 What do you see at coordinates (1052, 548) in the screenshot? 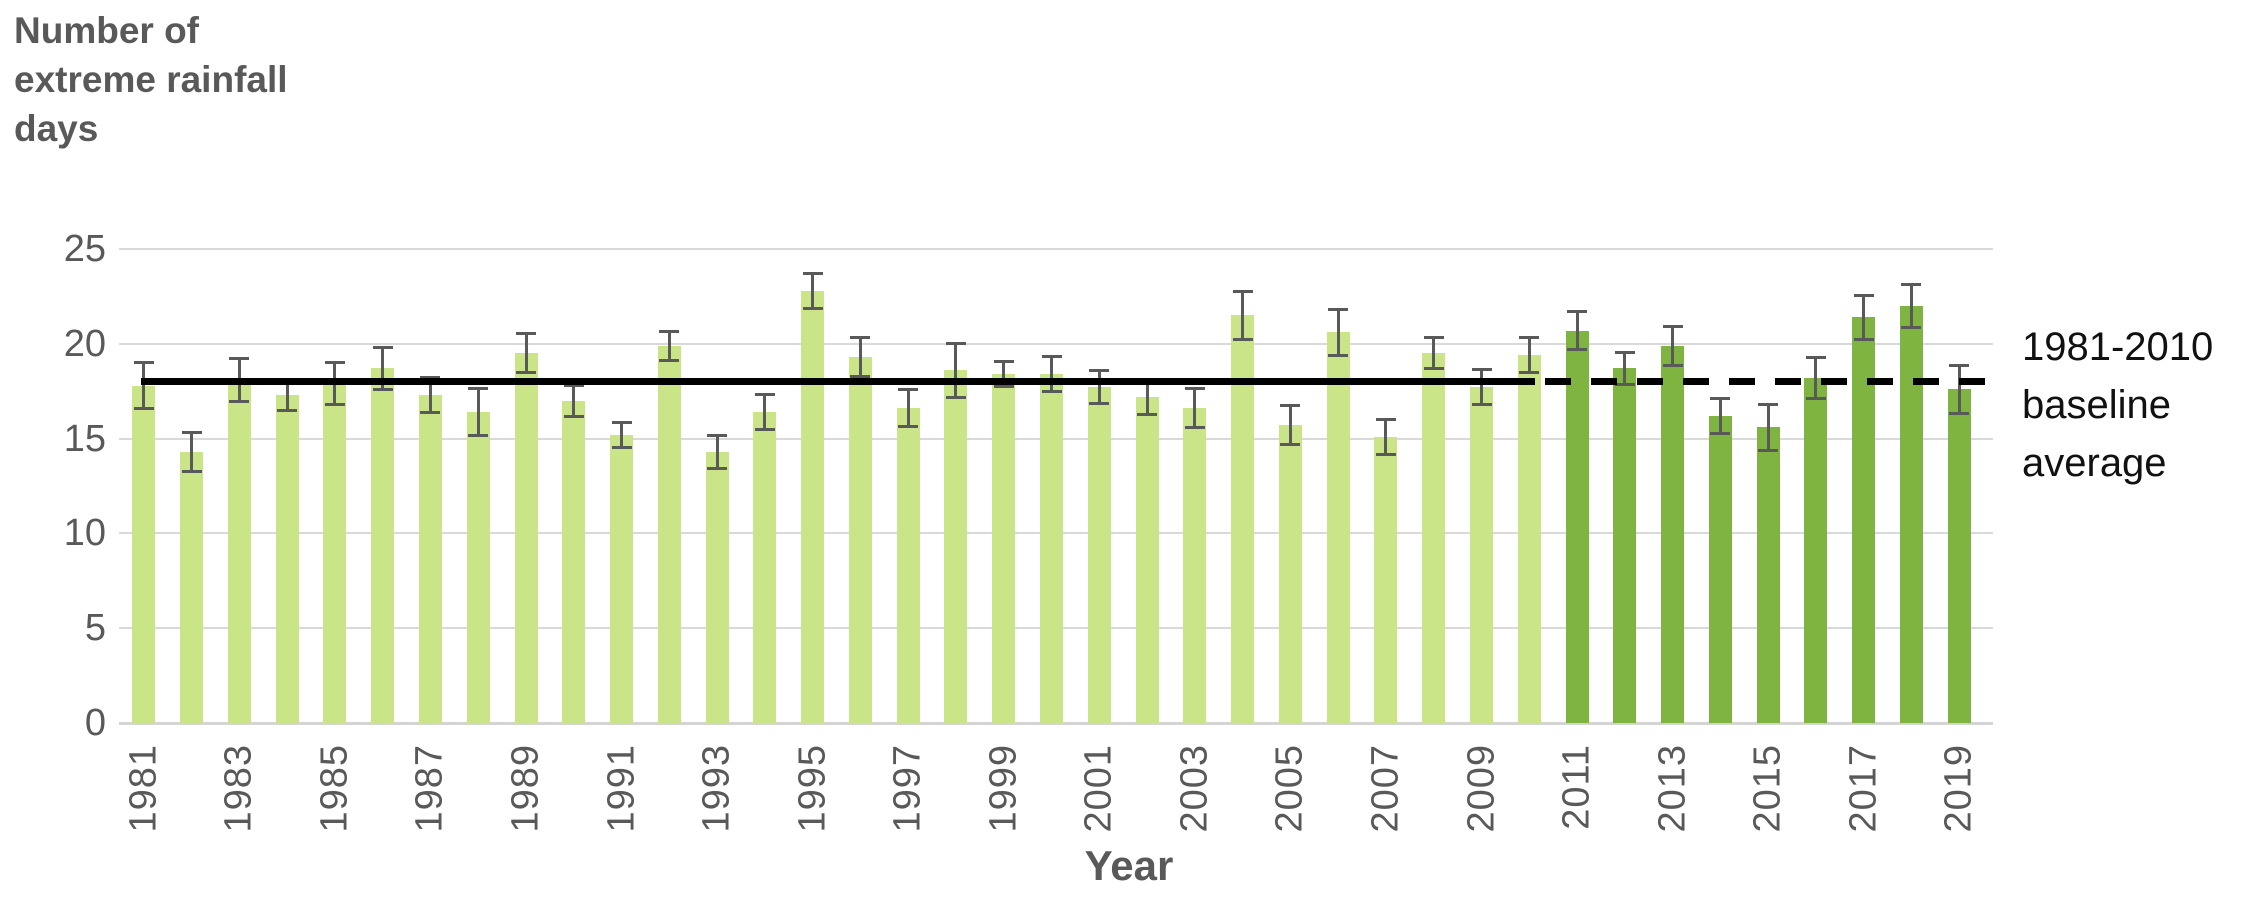
I see `bar-2000` at bounding box center [1052, 548].